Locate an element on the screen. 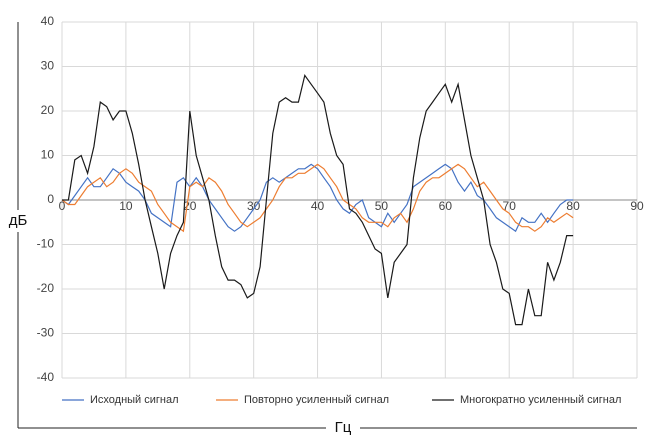 The image size is (659, 444). x-axis-label: Гц is located at coordinates (343, 427).